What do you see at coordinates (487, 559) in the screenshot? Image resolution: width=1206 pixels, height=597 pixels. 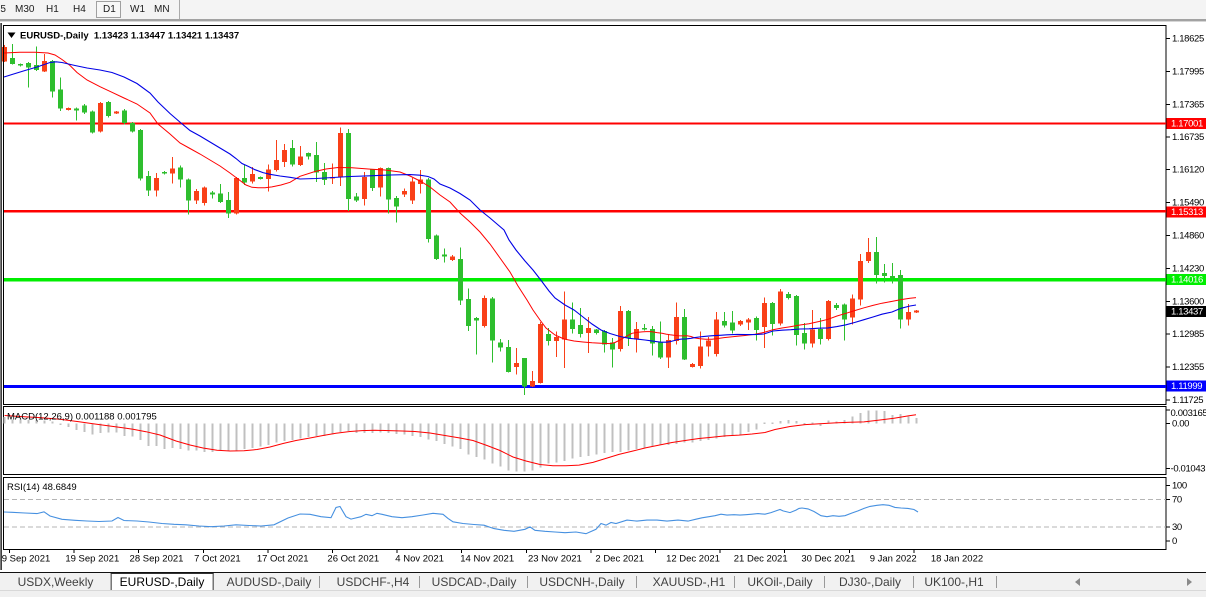 I see `svg-text: 14 Nov 2021` at bounding box center [487, 559].